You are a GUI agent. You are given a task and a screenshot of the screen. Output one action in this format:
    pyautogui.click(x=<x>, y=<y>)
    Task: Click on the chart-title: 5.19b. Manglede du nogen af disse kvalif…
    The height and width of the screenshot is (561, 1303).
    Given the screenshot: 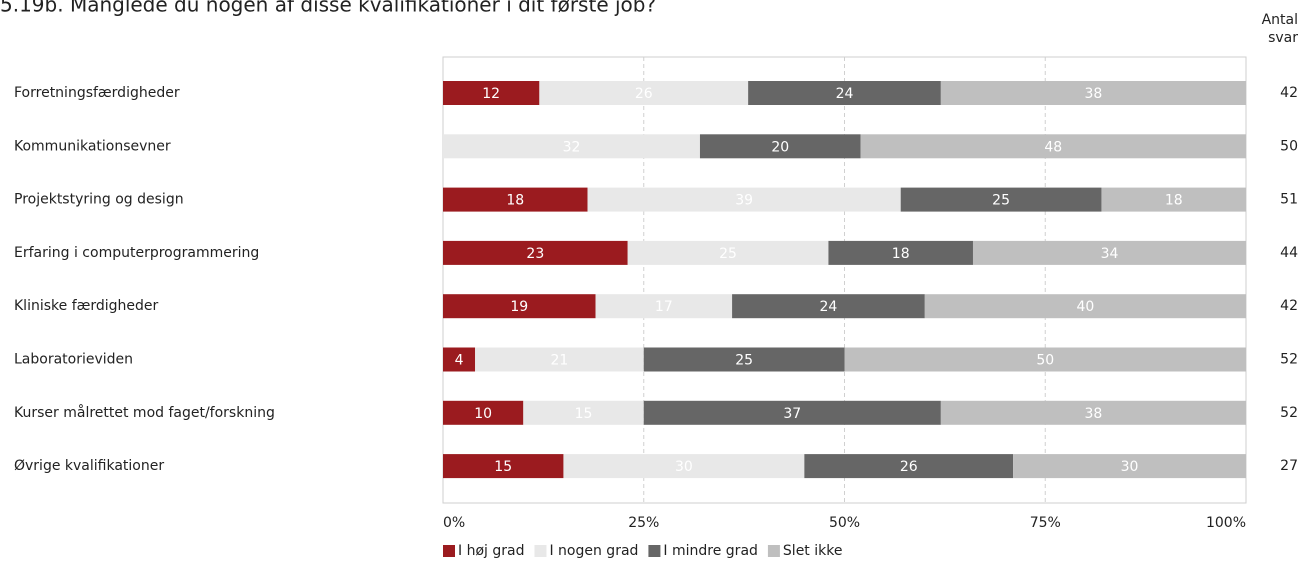 What is the action you would take?
    pyautogui.click(x=328, y=8)
    